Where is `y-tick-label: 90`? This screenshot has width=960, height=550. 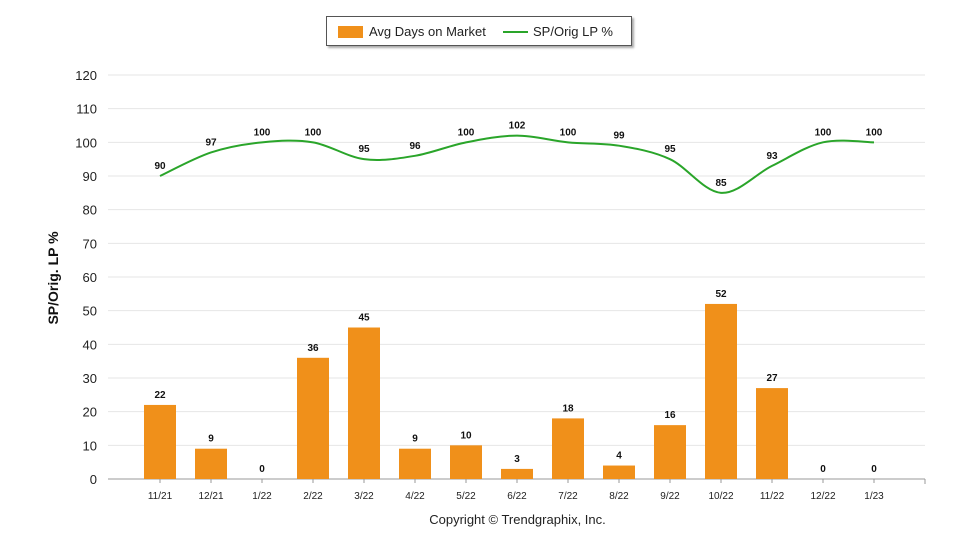
y-tick-label: 90 is located at coordinates (90, 176).